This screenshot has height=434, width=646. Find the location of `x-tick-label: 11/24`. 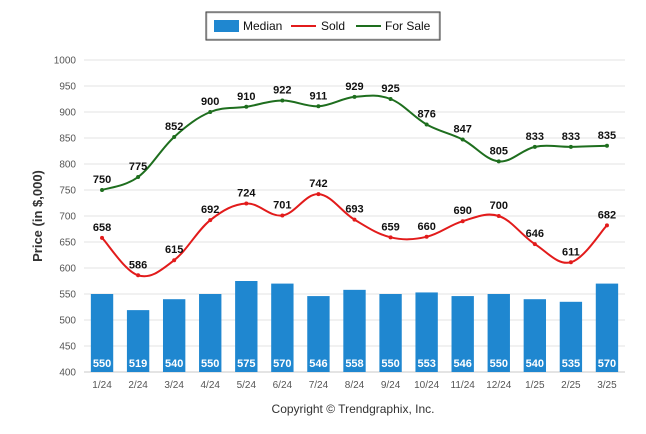

x-tick-label: 11/24 is located at coordinates (463, 385).